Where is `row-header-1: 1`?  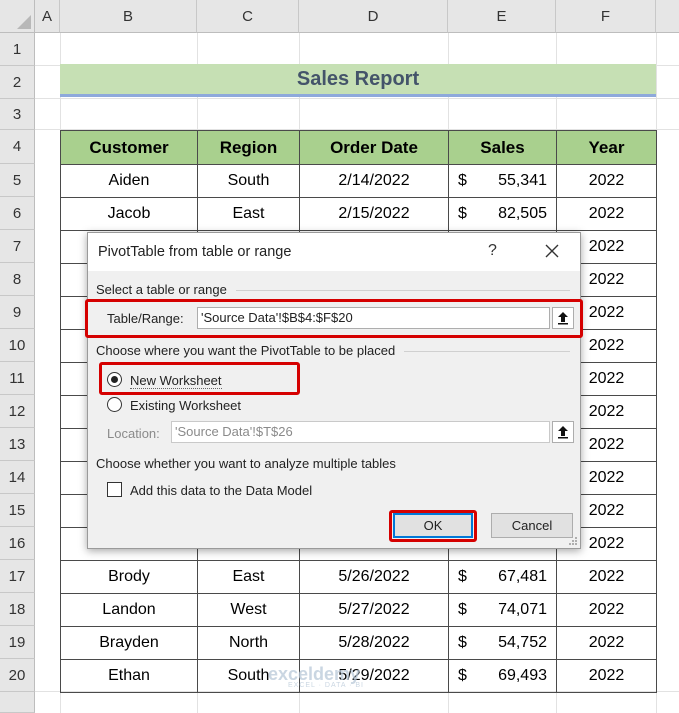 row-header-1: 1 is located at coordinates (17, 49).